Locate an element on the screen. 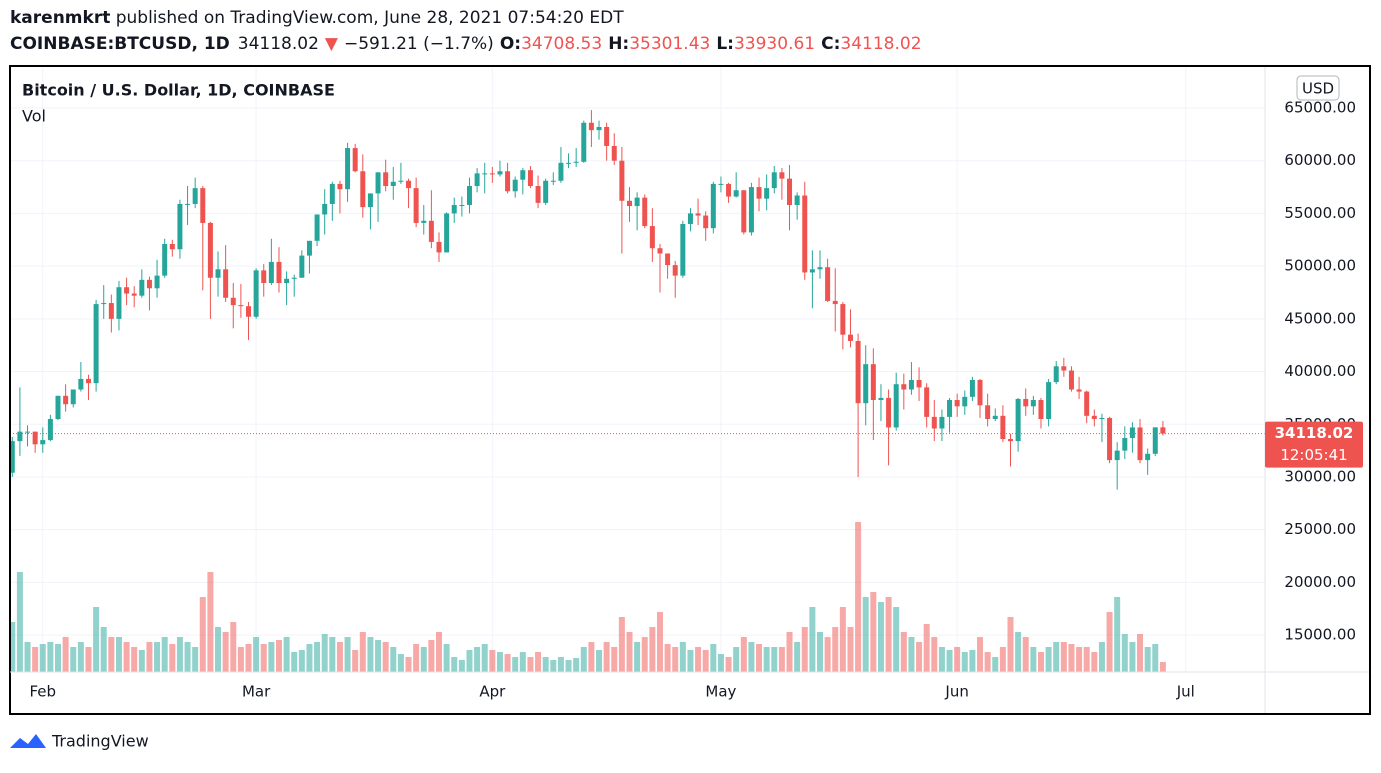  y-tick-label: 45000.00 is located at coordinates (1320, 318).